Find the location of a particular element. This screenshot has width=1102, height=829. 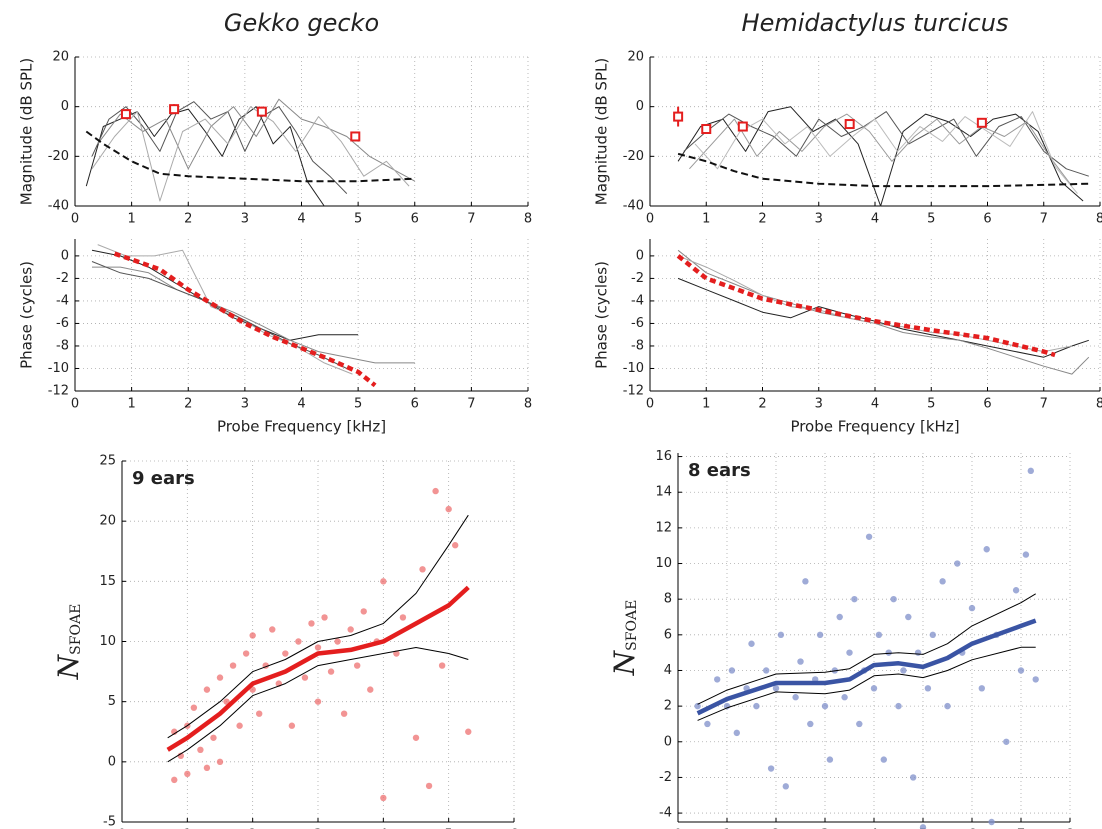

y-tick-label: -10 is located at coordinates (633, 368).